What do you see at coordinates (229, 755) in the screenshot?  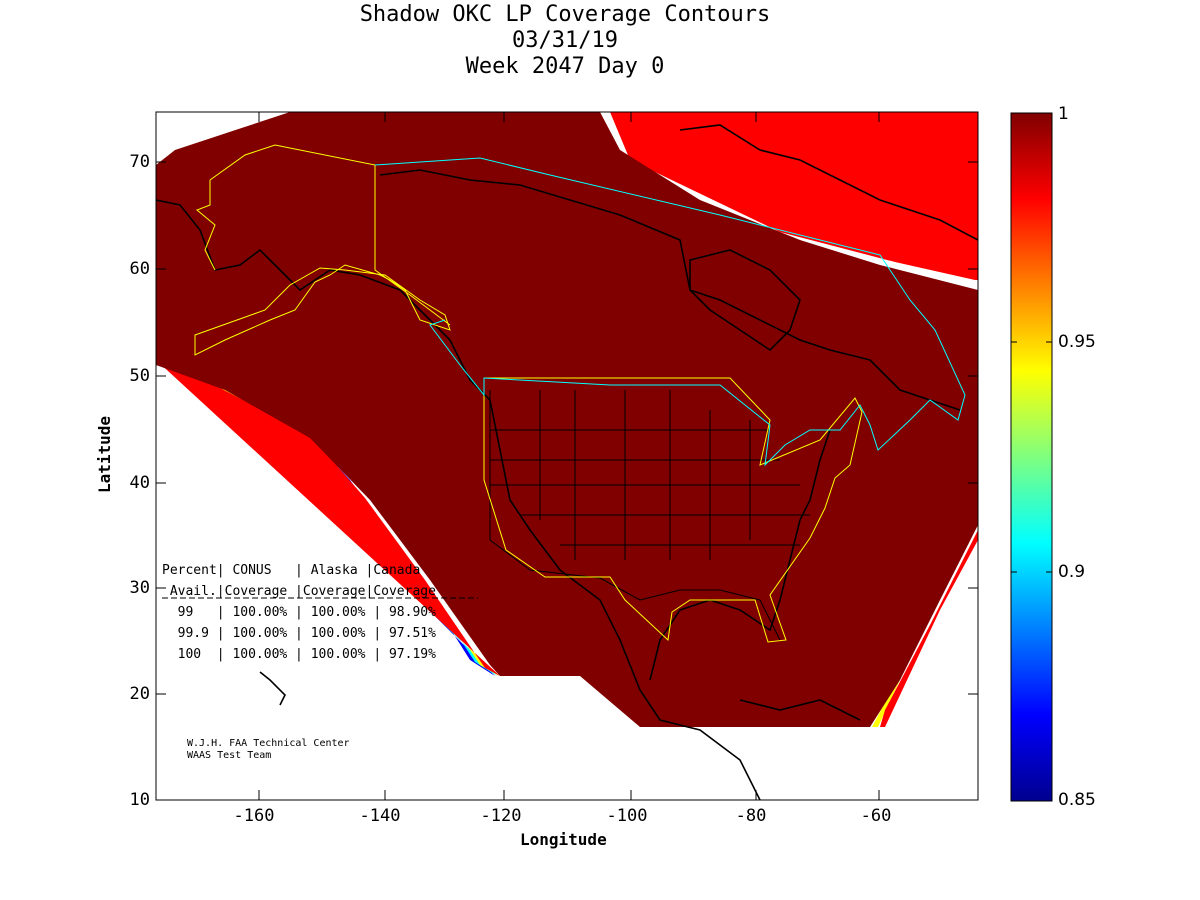 I see `credit-line: WAAS Test Team` at bounding box center [229, 755].